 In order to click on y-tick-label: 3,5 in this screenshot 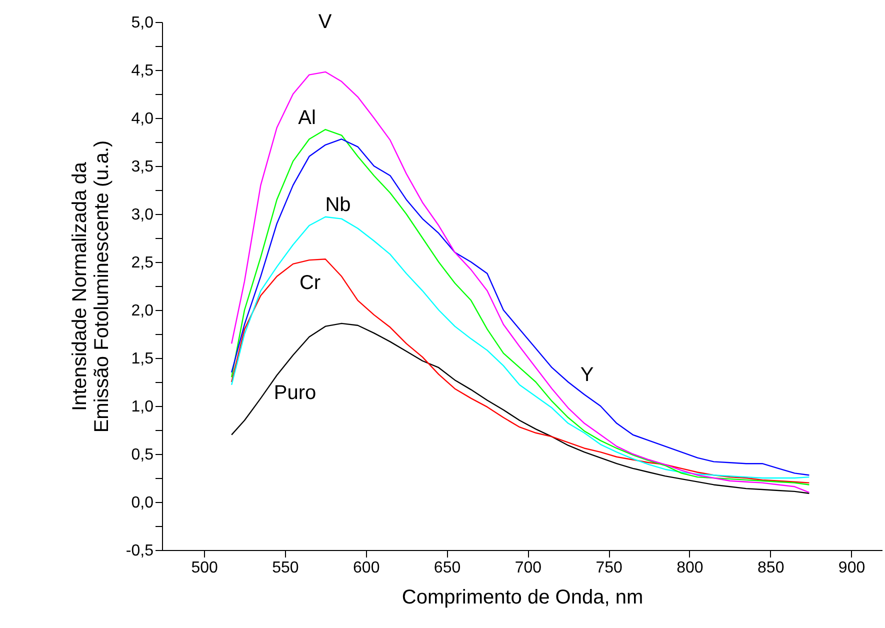, I will do `click(142, 167)`.